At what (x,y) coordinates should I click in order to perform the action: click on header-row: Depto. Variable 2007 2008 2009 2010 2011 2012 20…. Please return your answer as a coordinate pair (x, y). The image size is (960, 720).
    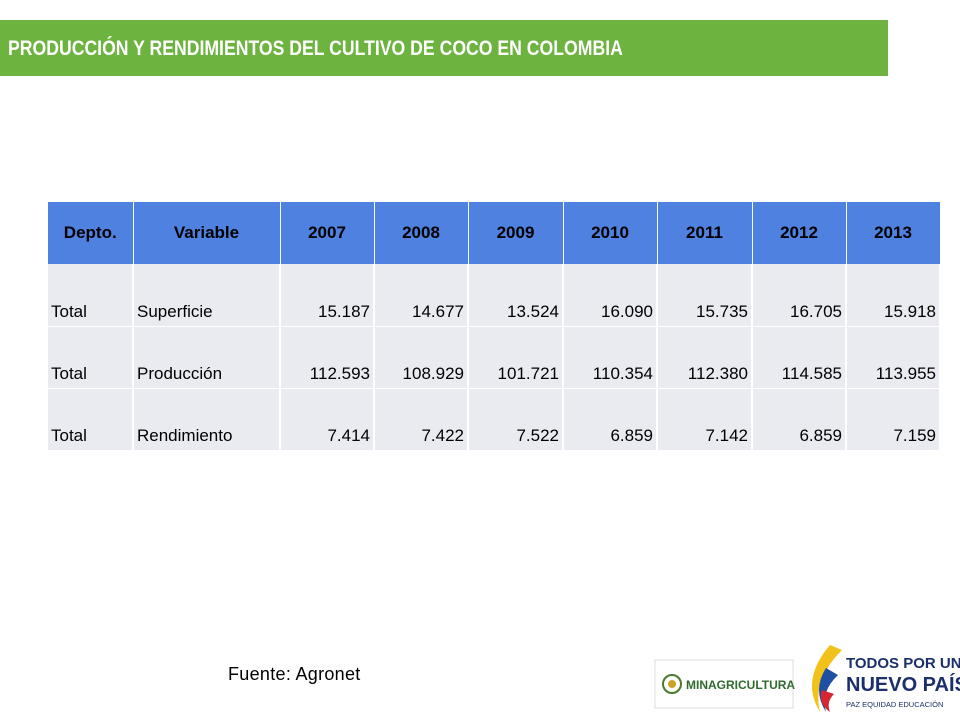
    Looking at the image, I should click on (494, 233).